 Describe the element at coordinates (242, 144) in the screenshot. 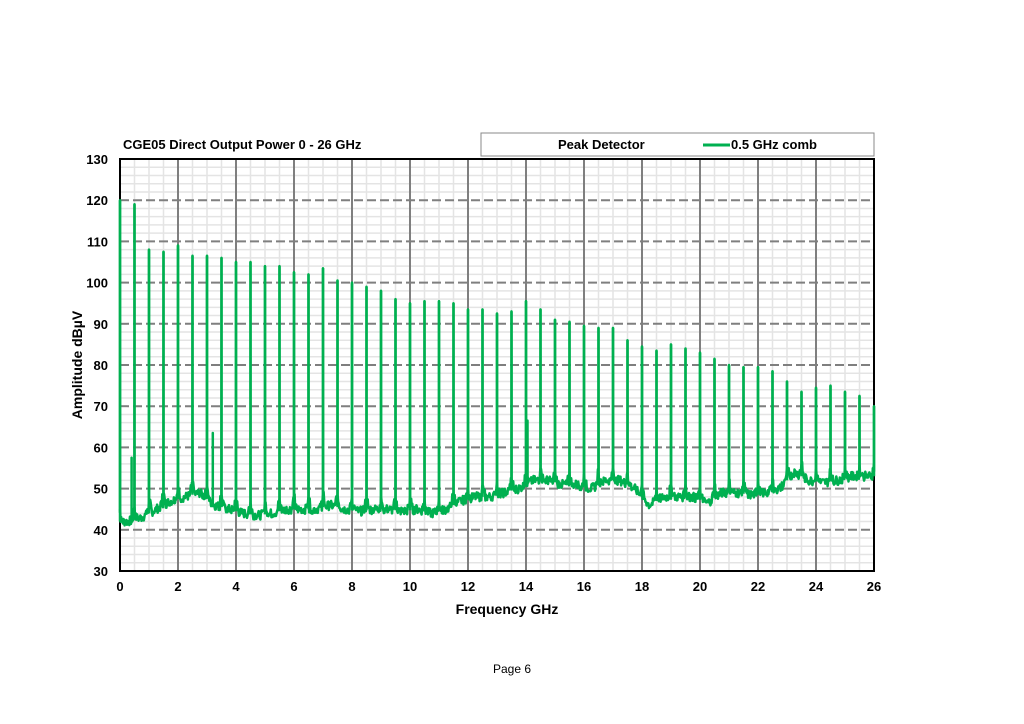

I see `chart-title: CGE05 Direct Output Power 0 - 26 GHz` at that location.